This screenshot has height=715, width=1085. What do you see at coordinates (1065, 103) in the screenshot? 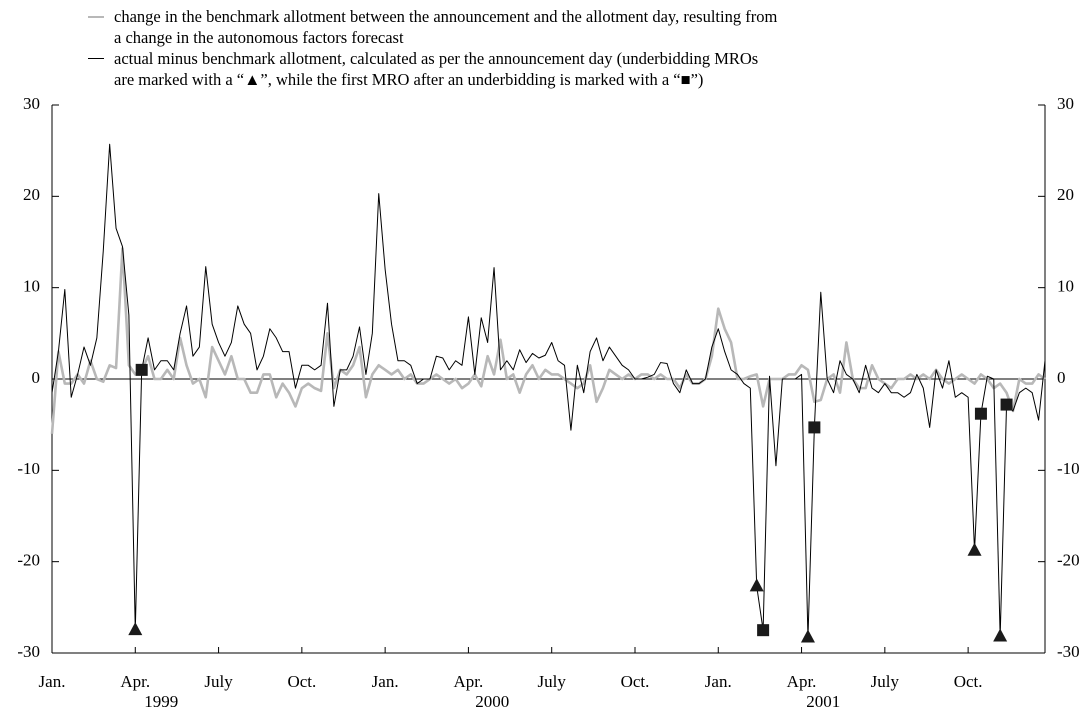
I see `y2-tick-label: 30` at bounding box center [1065, 103].